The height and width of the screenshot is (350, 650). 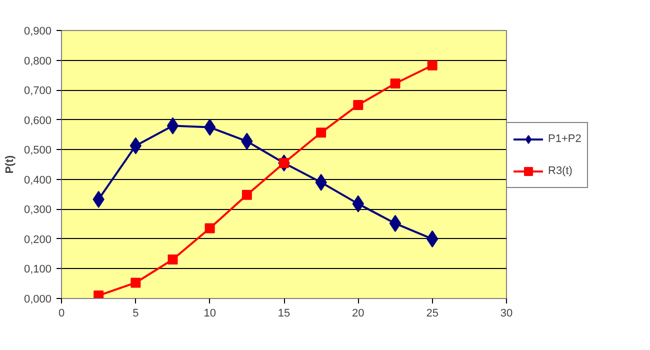 What do you see at coordinates (284, 314) in the screenshot?
I see `x-tick-label: 15` at bounding box center [284, 314].